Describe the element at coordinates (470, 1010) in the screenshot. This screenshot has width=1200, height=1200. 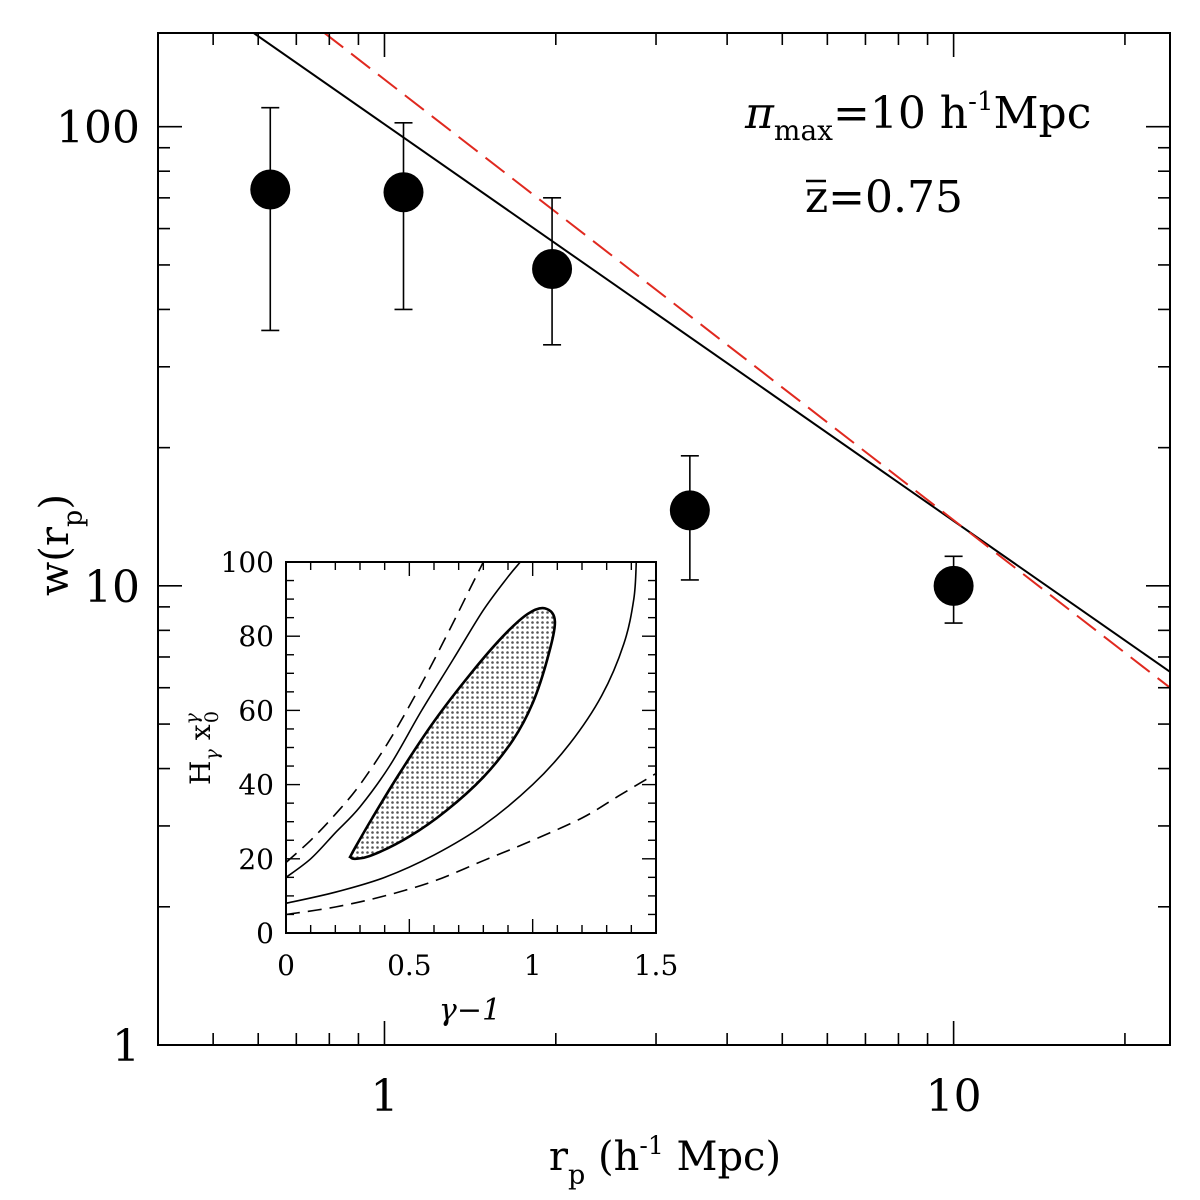
I see `inset-x-axis-label: γ−1` at that location.